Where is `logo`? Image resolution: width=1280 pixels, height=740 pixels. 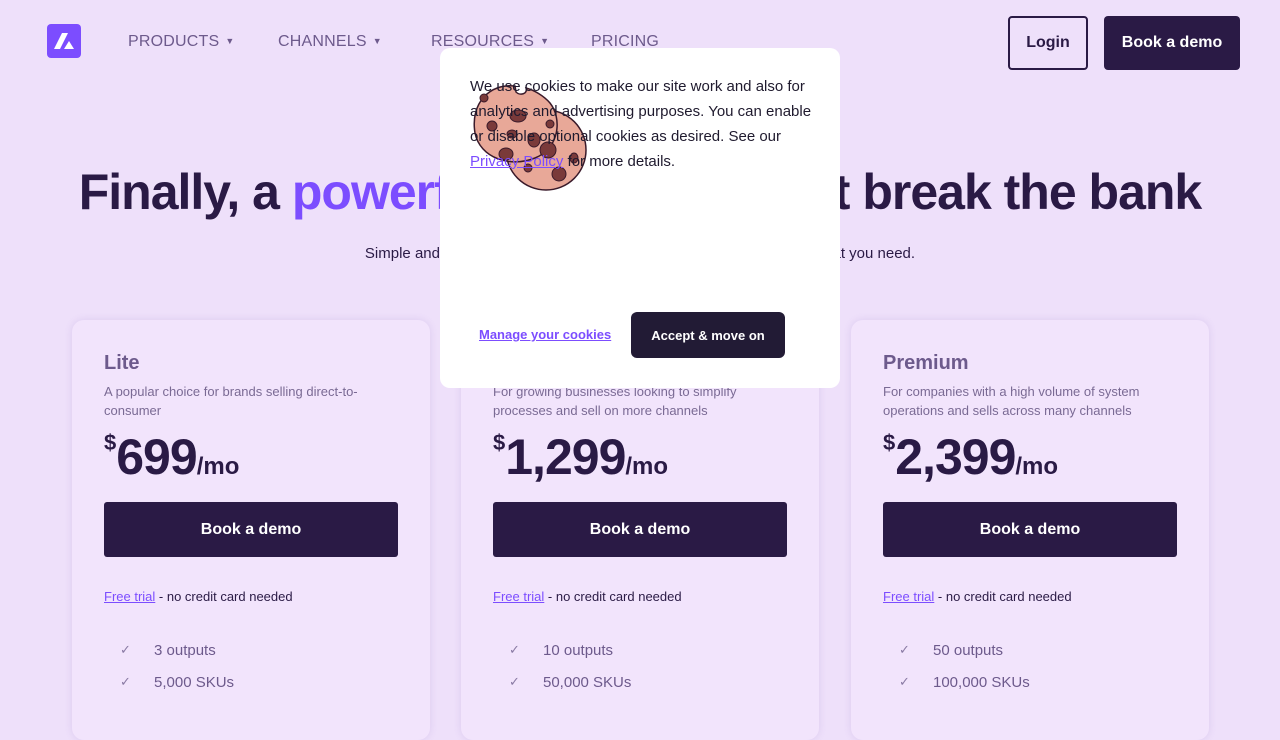
logo is located at coordinates (64, 41).